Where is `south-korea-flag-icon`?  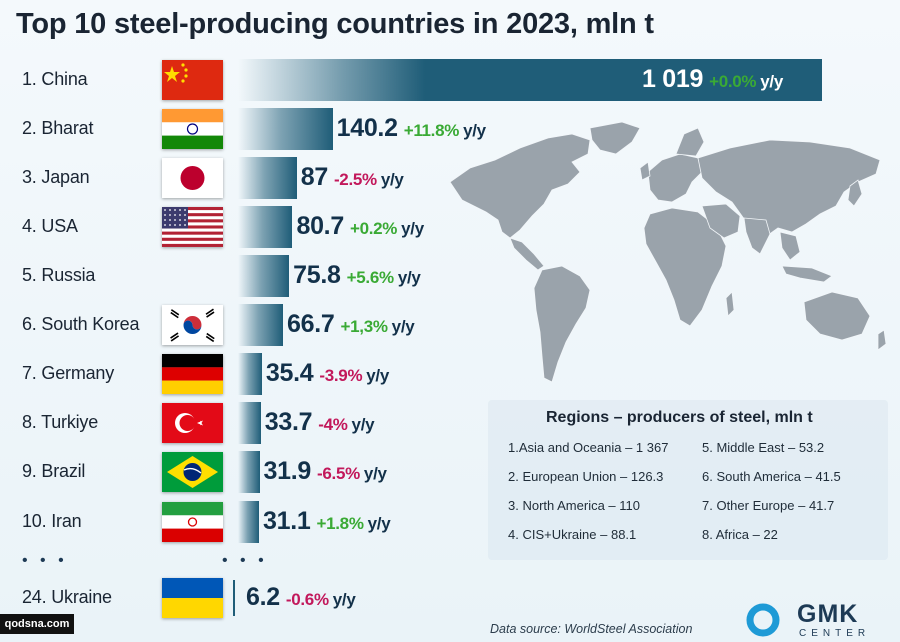 south-korea-flag-icon is located at coordinates (192, 325).